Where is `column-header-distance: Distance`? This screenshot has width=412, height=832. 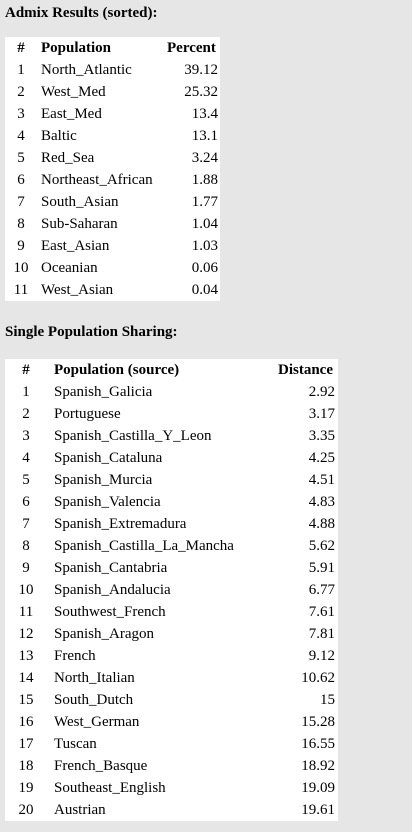
column-header-distance: Distance is located at coordinates (305, 370).